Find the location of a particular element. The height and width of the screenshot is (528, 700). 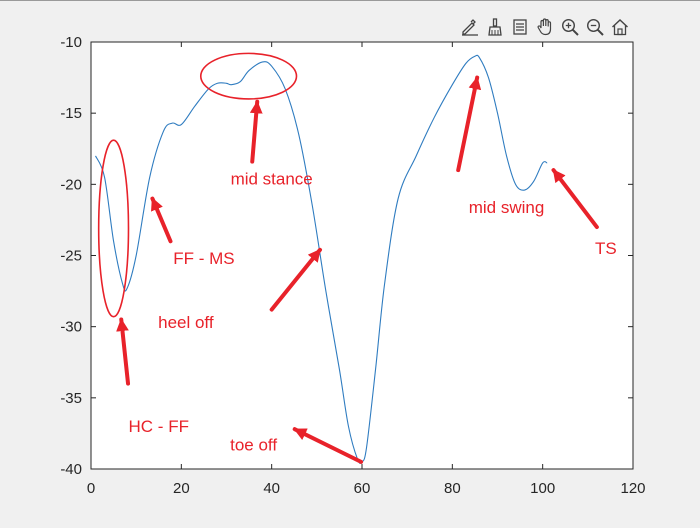

home-icon is located at coordinates (620, 27).